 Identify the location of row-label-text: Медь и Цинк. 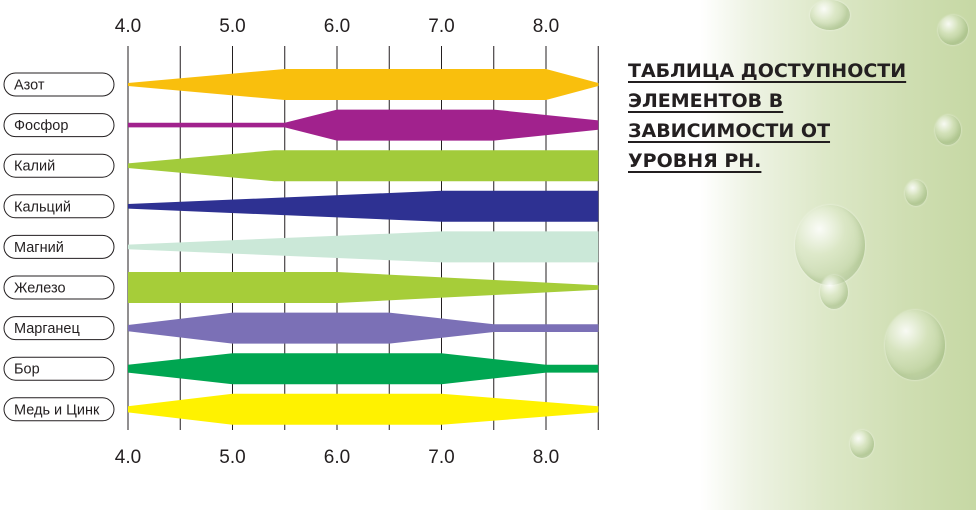
(57, 410).